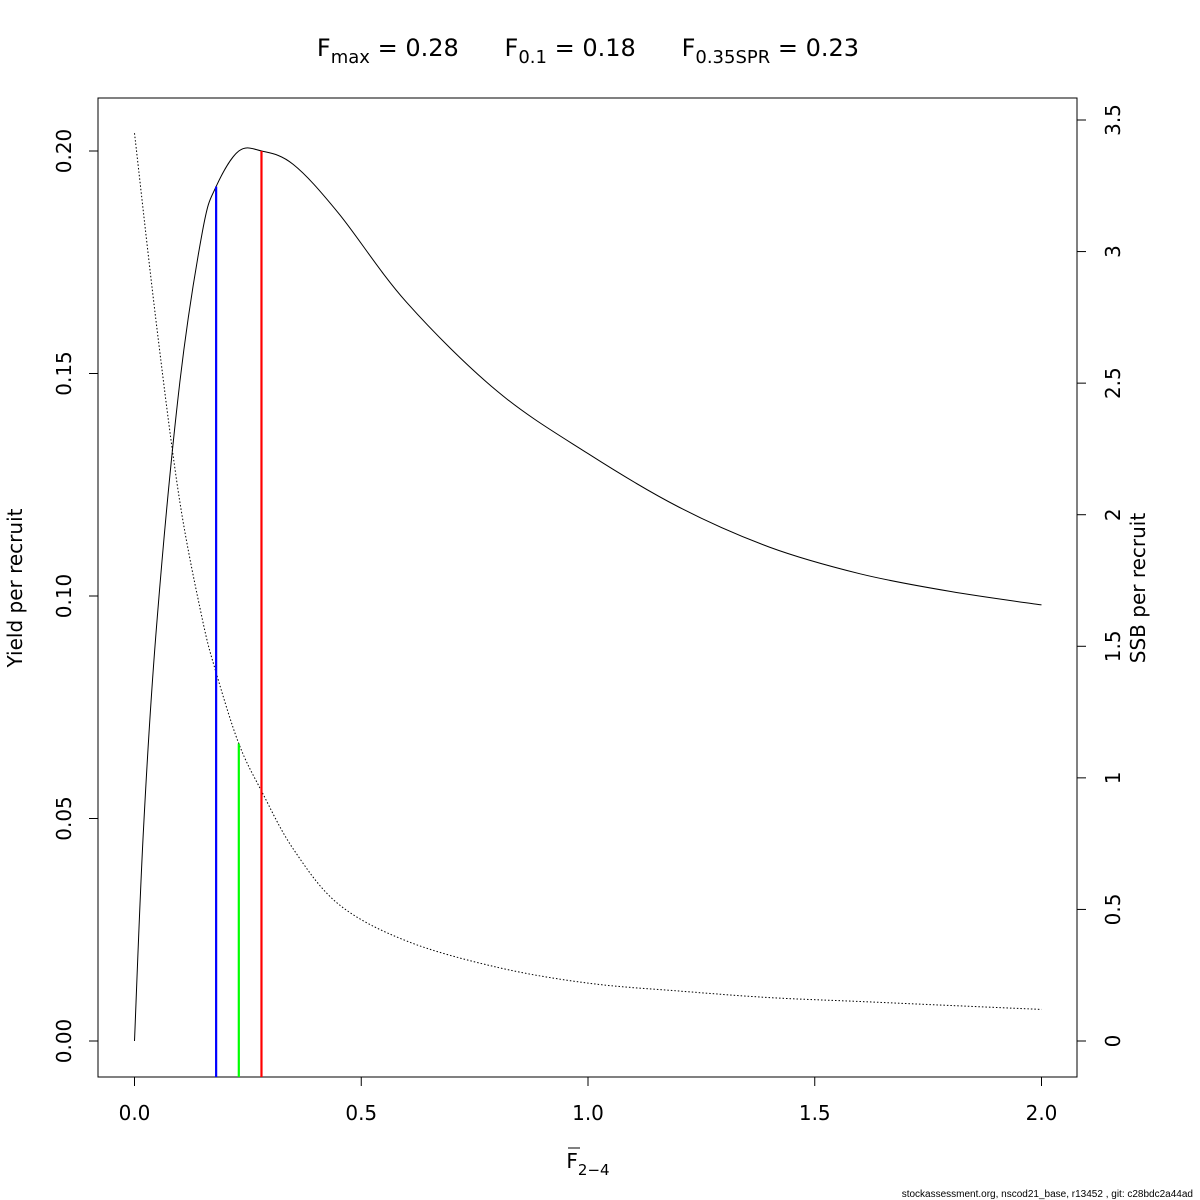  What do you see at coordinates (324, 48) in the screenshot?
I see `title-part-0-base: F` at bounding box center [324, 48].